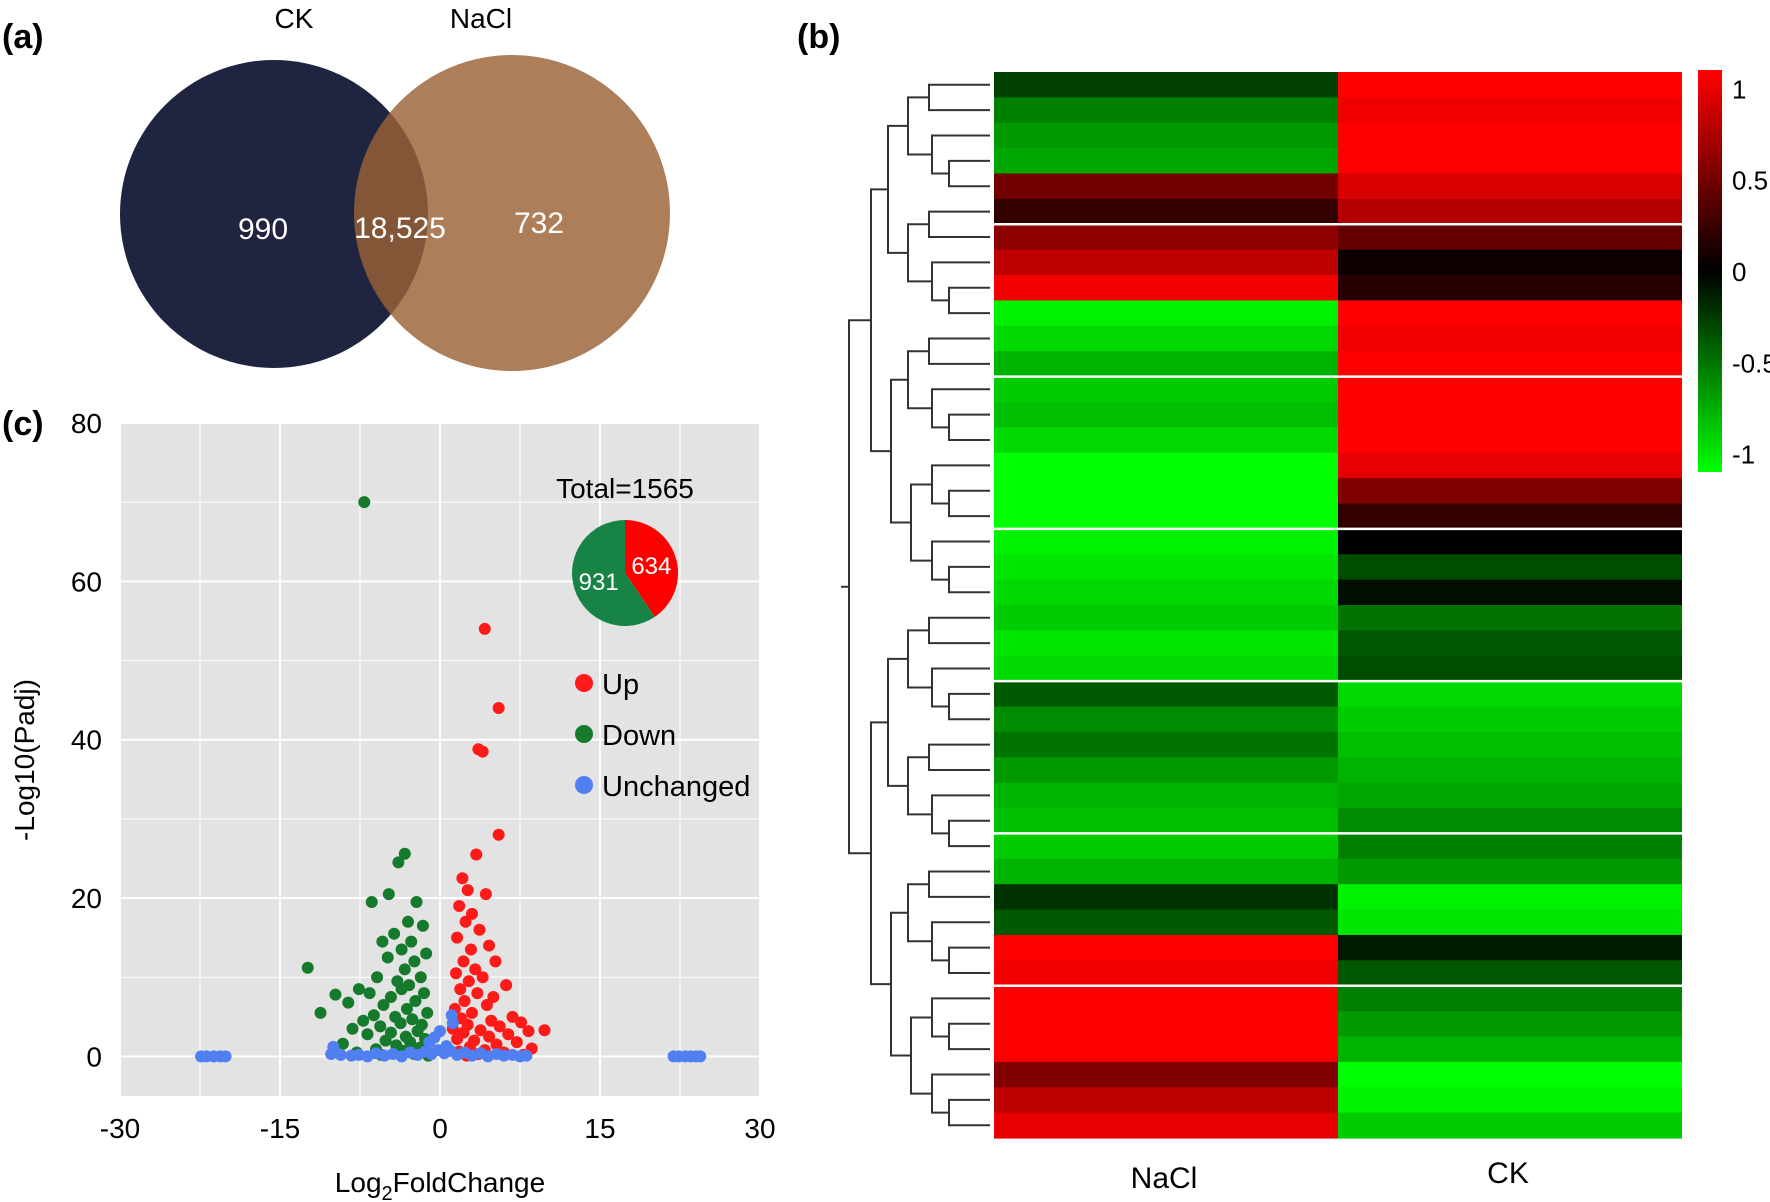 This screenshot has height=1202, width=1770. I want to click on heatmap-colorbar-ticks: 1 0.5 0 -0.5 -1, so click(1751, 271).